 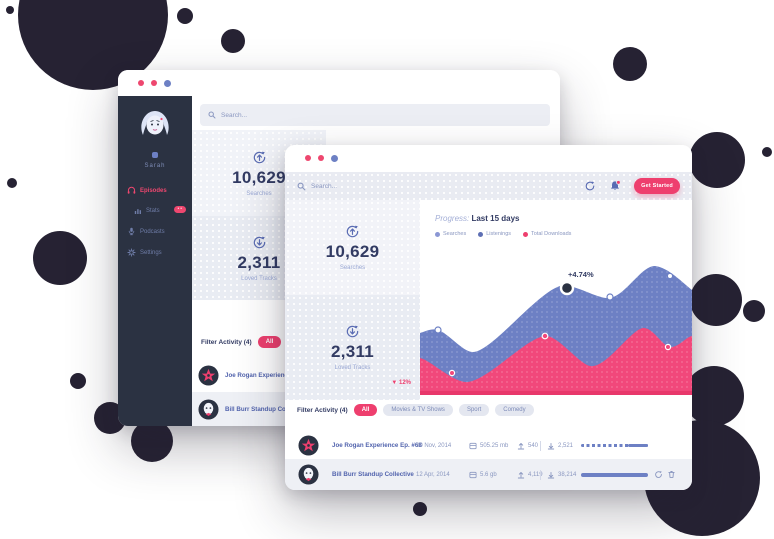 I want to click on sync-icon, so click(x=590, y=186).